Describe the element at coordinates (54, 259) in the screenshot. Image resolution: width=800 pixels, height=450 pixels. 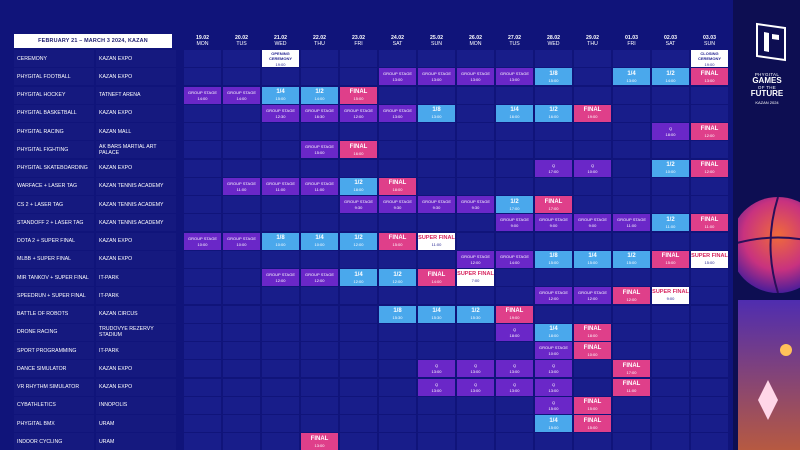
I see `discipline-label: MLBB + SUPER FINAL` at that location.